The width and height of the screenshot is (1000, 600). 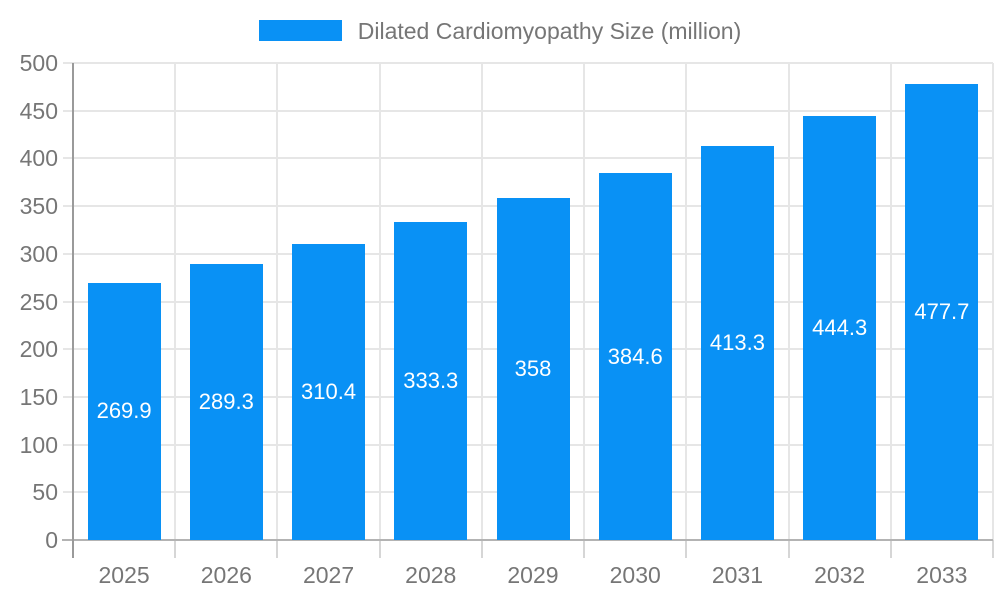 I want to click on y-axis-label: 450, so click(x=38, y=110).